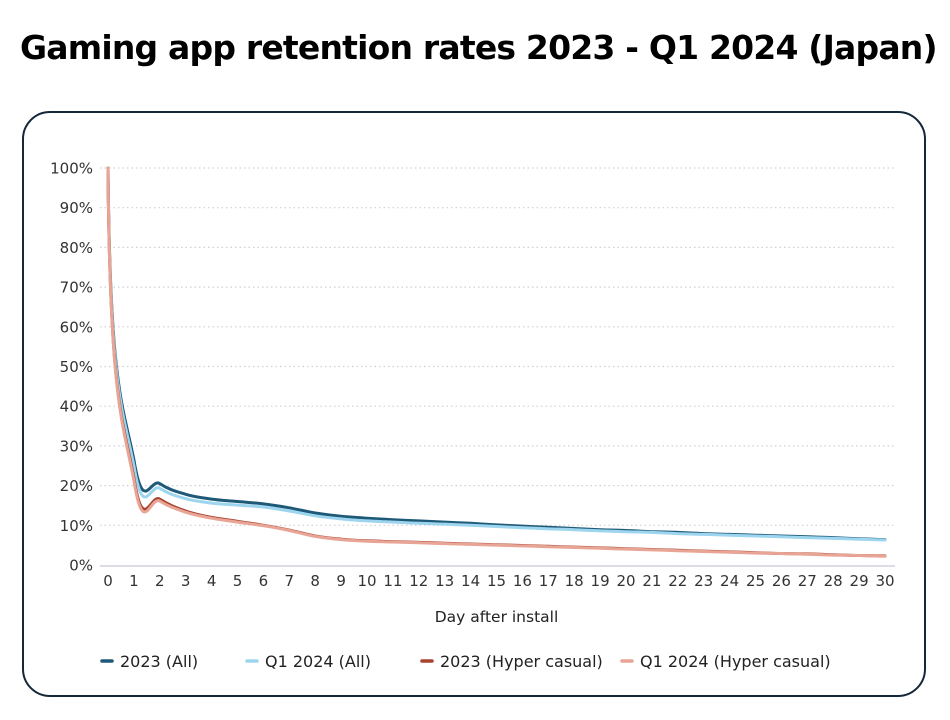  I want to click on x-tick-label: 23, so click(703, 581).